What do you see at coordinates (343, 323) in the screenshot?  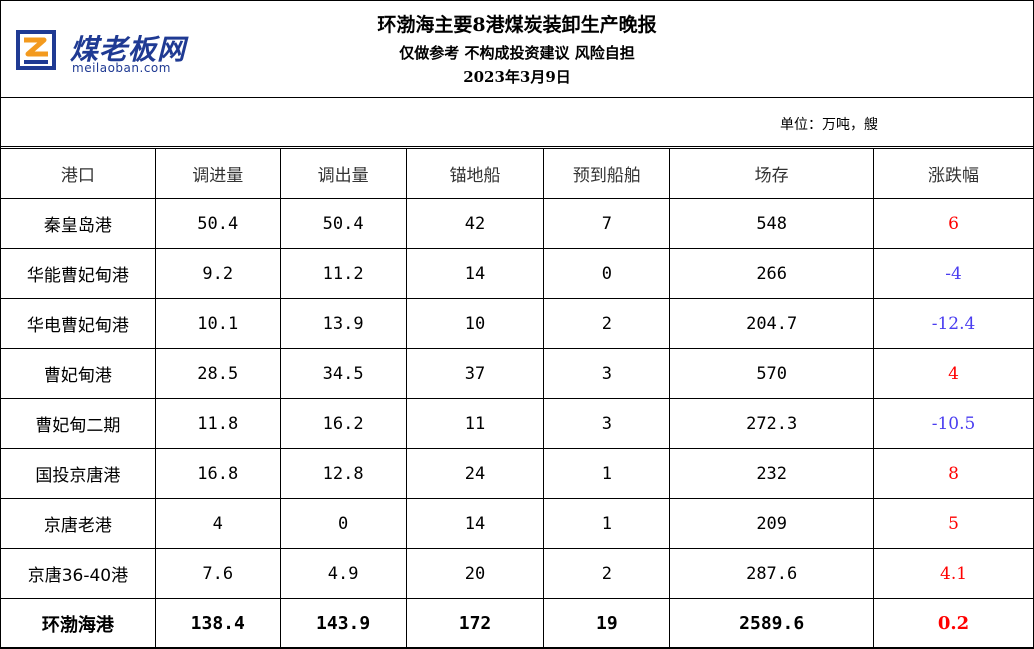 I see `out-cell: 13.9` at bounding box center [343, 323].